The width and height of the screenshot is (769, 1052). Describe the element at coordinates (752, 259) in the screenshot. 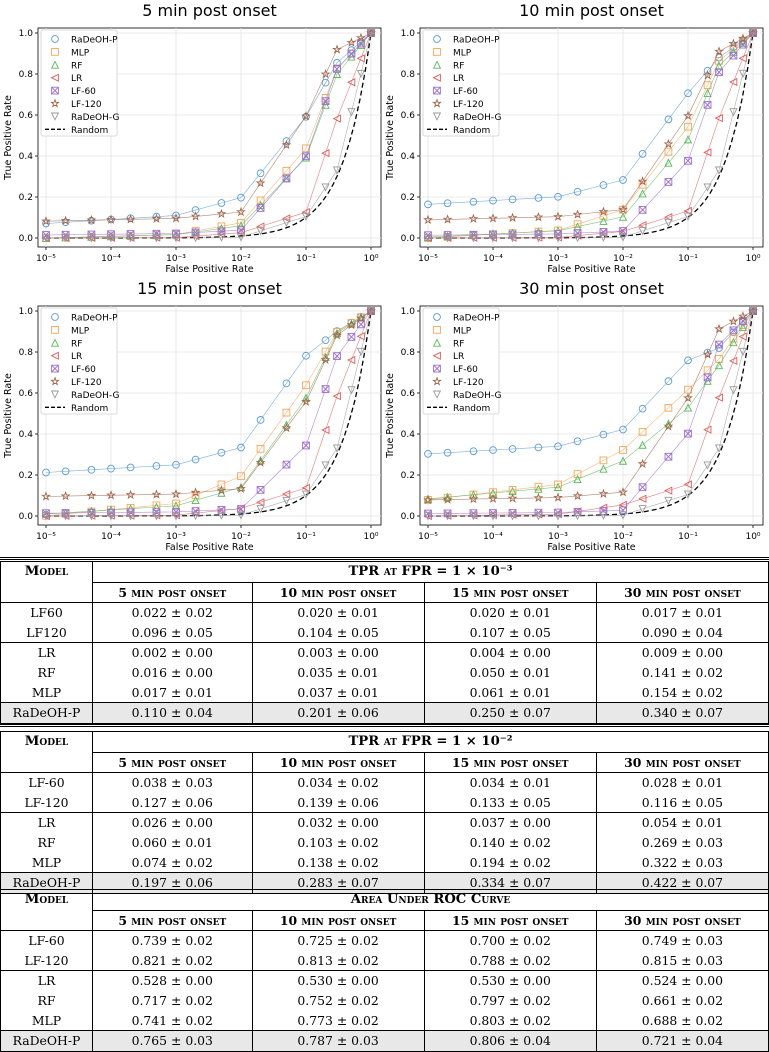

I see `x-tick-label: 10⁰` at that location.